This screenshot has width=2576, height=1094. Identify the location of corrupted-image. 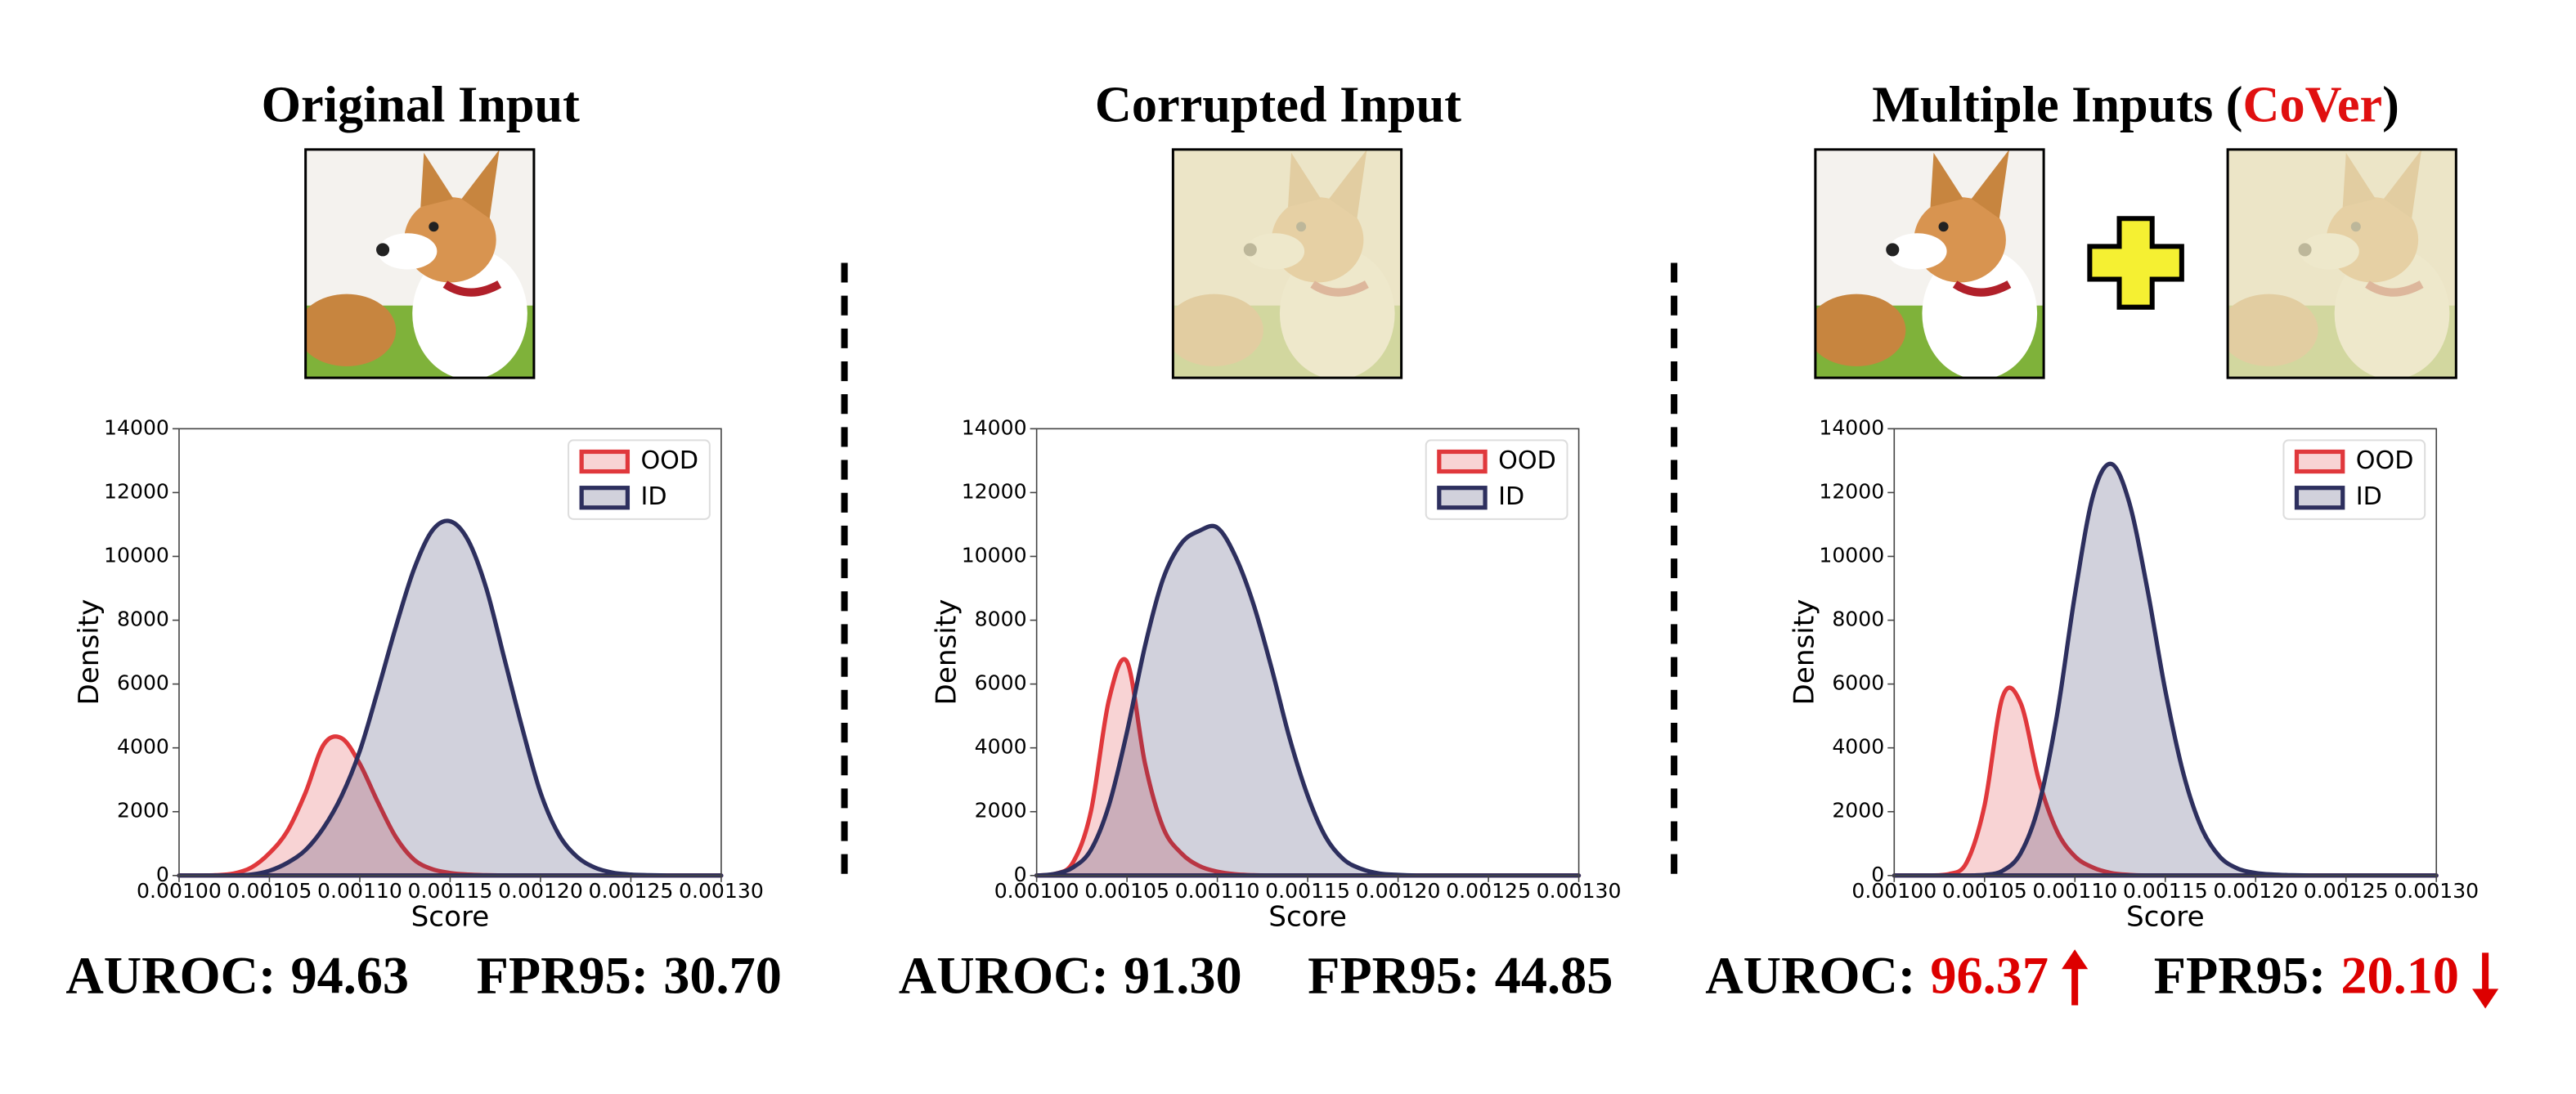
(1287, 263).